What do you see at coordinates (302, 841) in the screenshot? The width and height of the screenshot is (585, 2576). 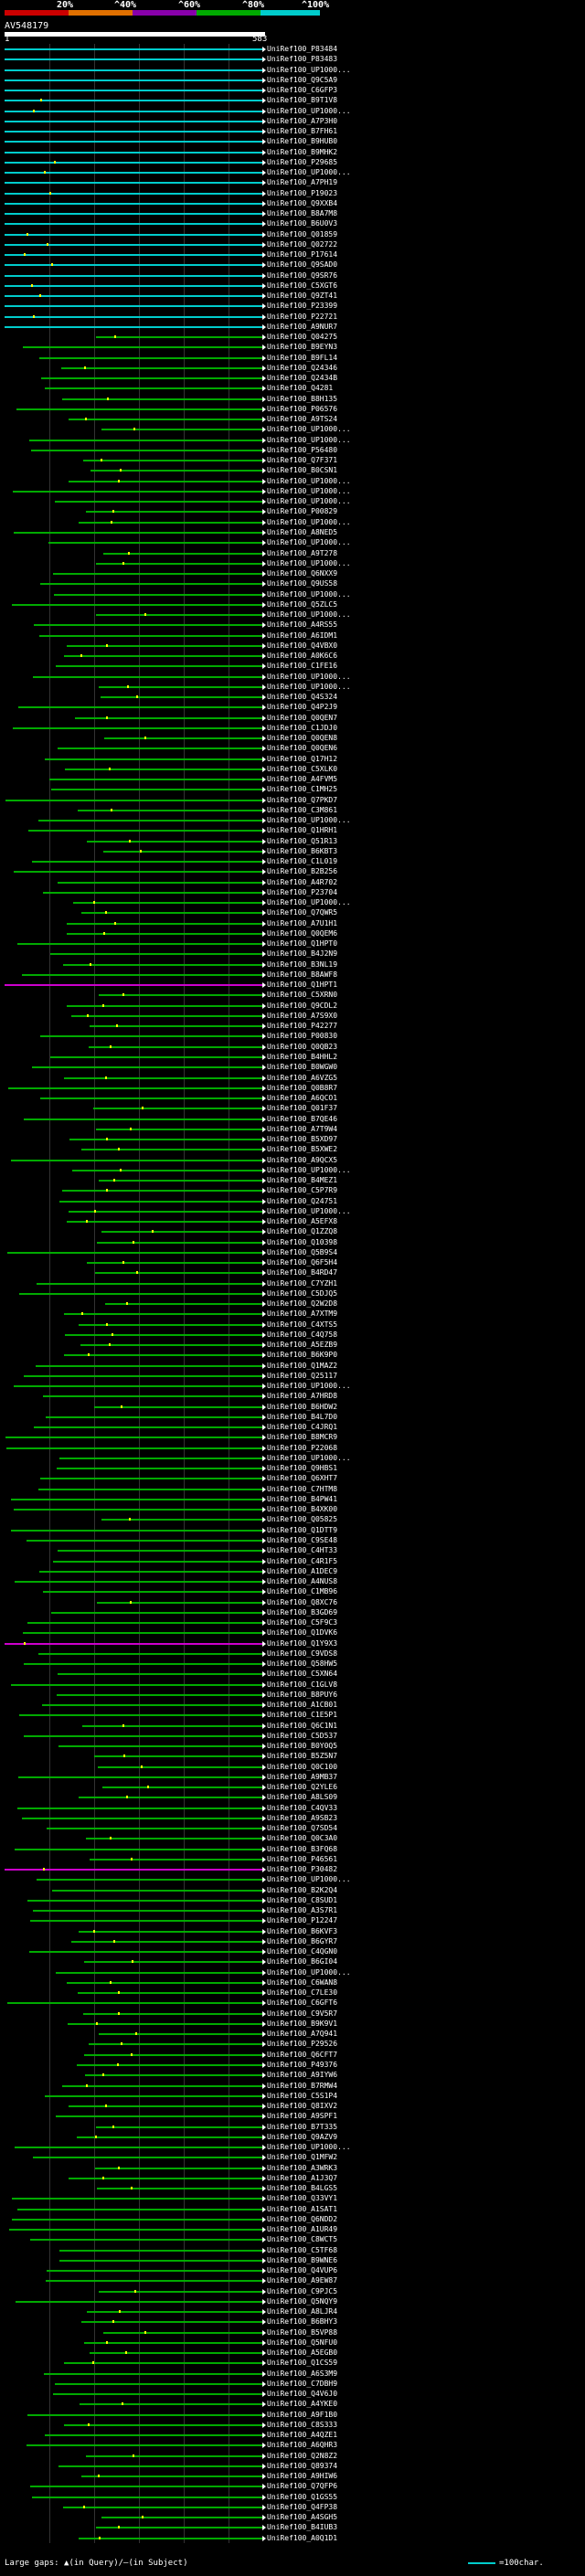 I see `hit-label: UniRef100_Q51R13` at bounding box center [302, 841].